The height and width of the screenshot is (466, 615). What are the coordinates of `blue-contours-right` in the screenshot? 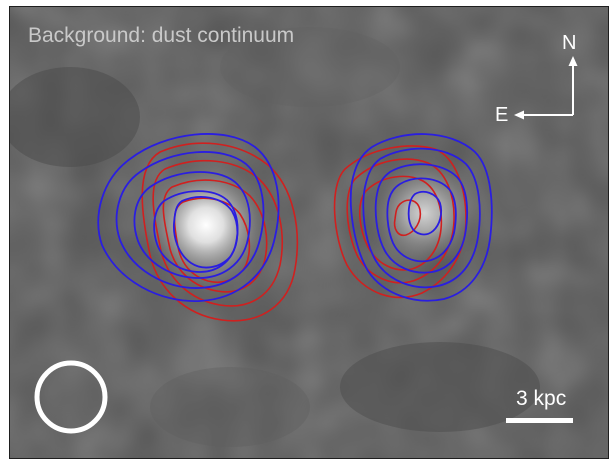 It's located at (421, 217).